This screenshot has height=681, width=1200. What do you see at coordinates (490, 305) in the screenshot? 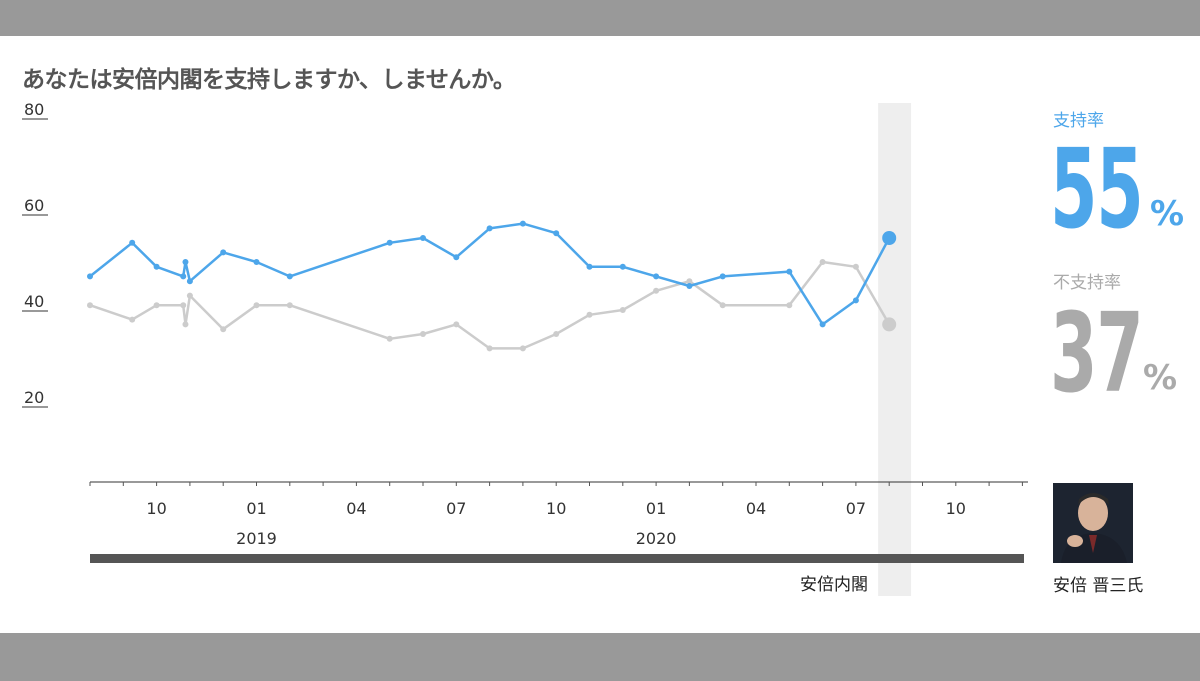
I see `disapproval-line` at bounding box center [490, 305].